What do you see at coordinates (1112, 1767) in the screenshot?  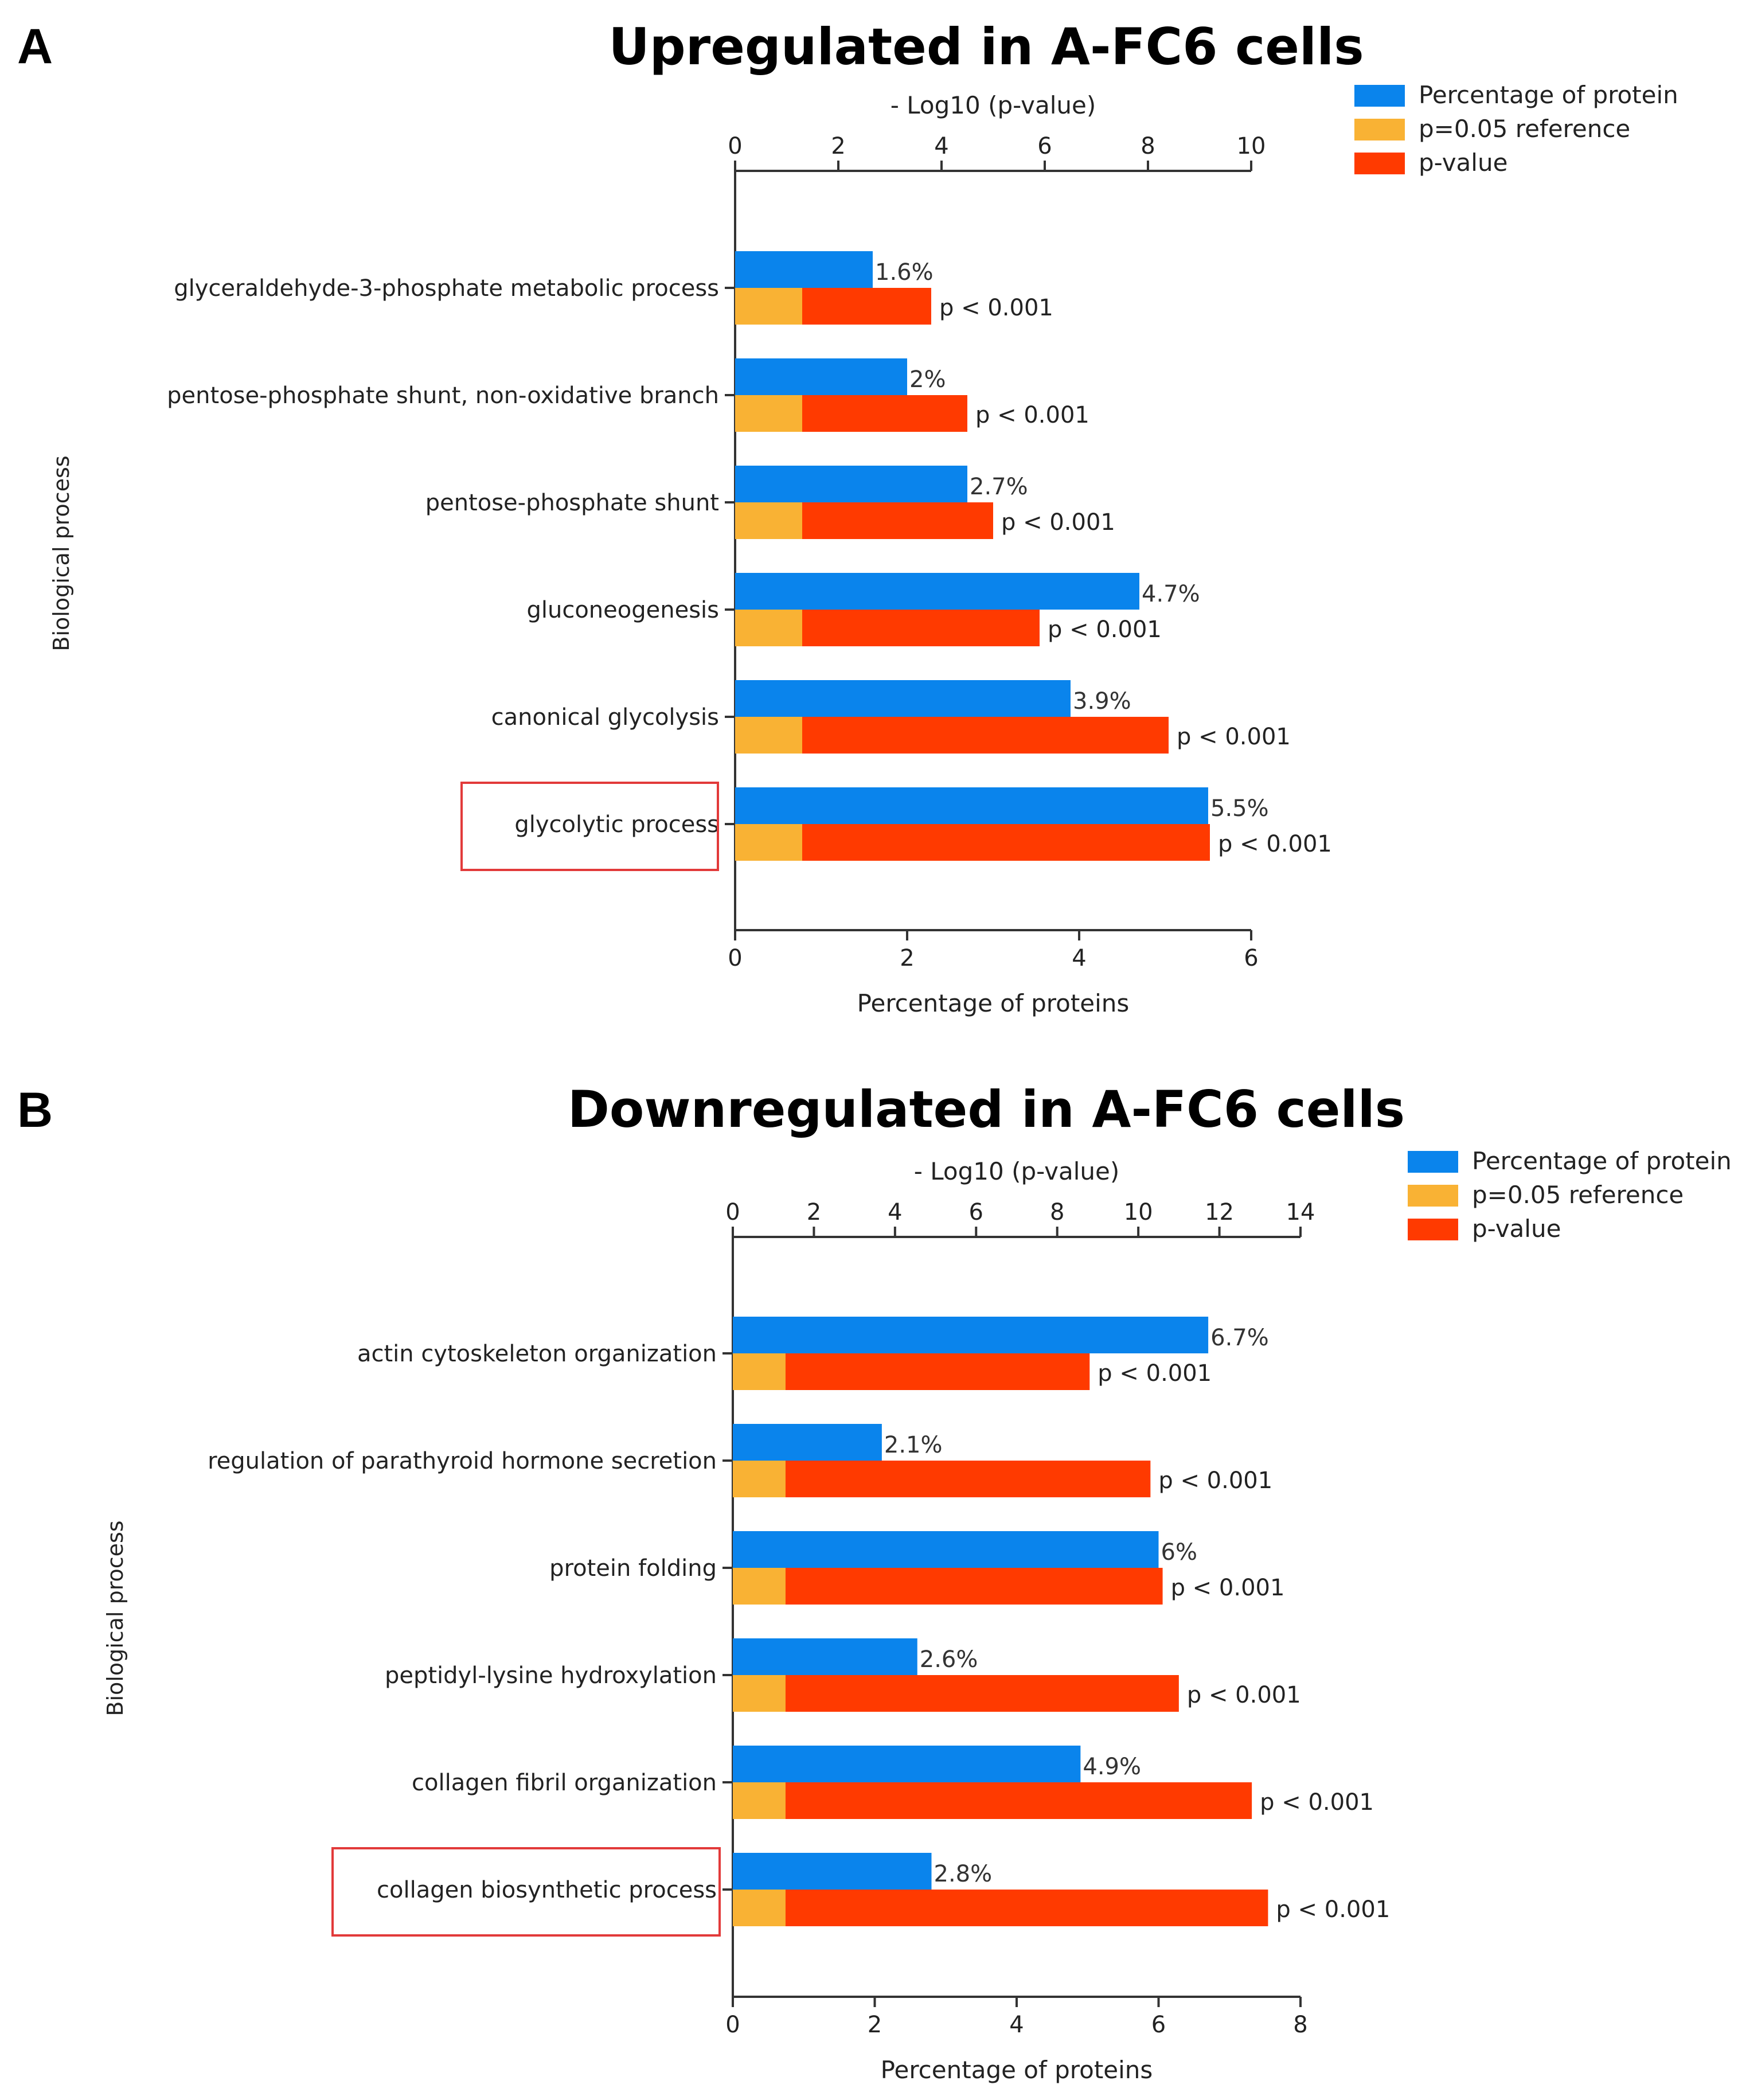 I see `percentage-label: 4.9%` at bounding box center [1112, 1767].